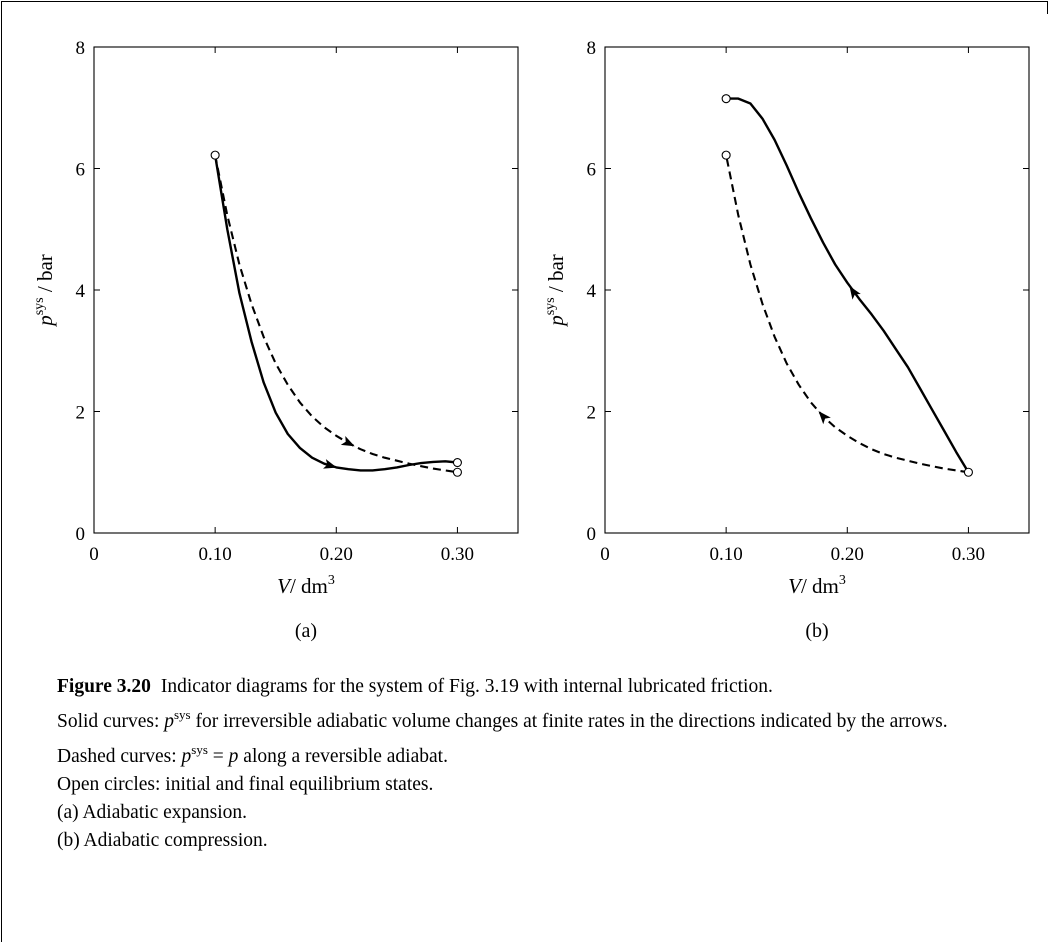  Describe the element at coordinates (111, 721) in the screenshot. I see `caption-solid-label: Solid curves:` at that location.